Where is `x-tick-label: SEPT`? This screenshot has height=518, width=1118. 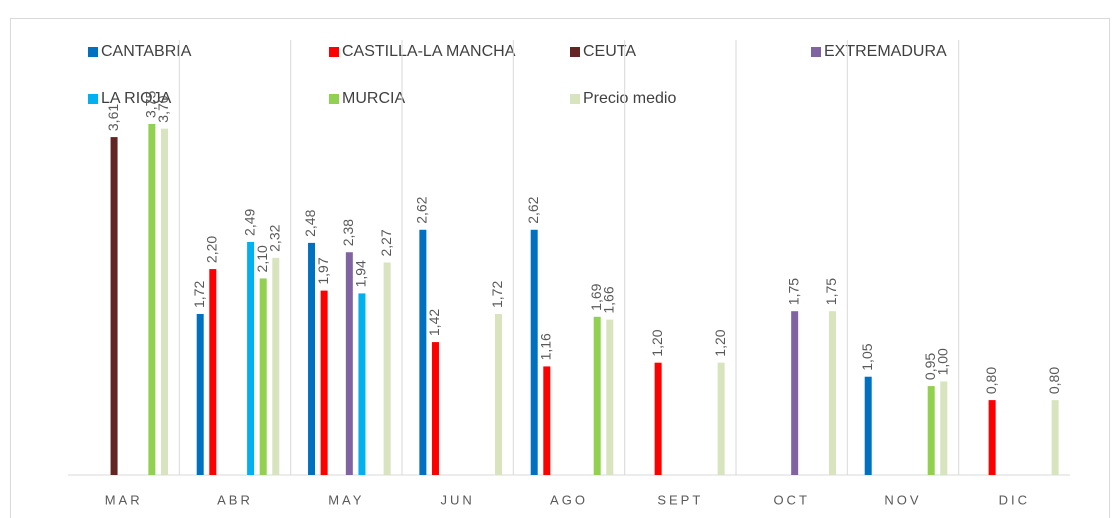 x-tick-label: SEPT is located at coordinates (680, 499).